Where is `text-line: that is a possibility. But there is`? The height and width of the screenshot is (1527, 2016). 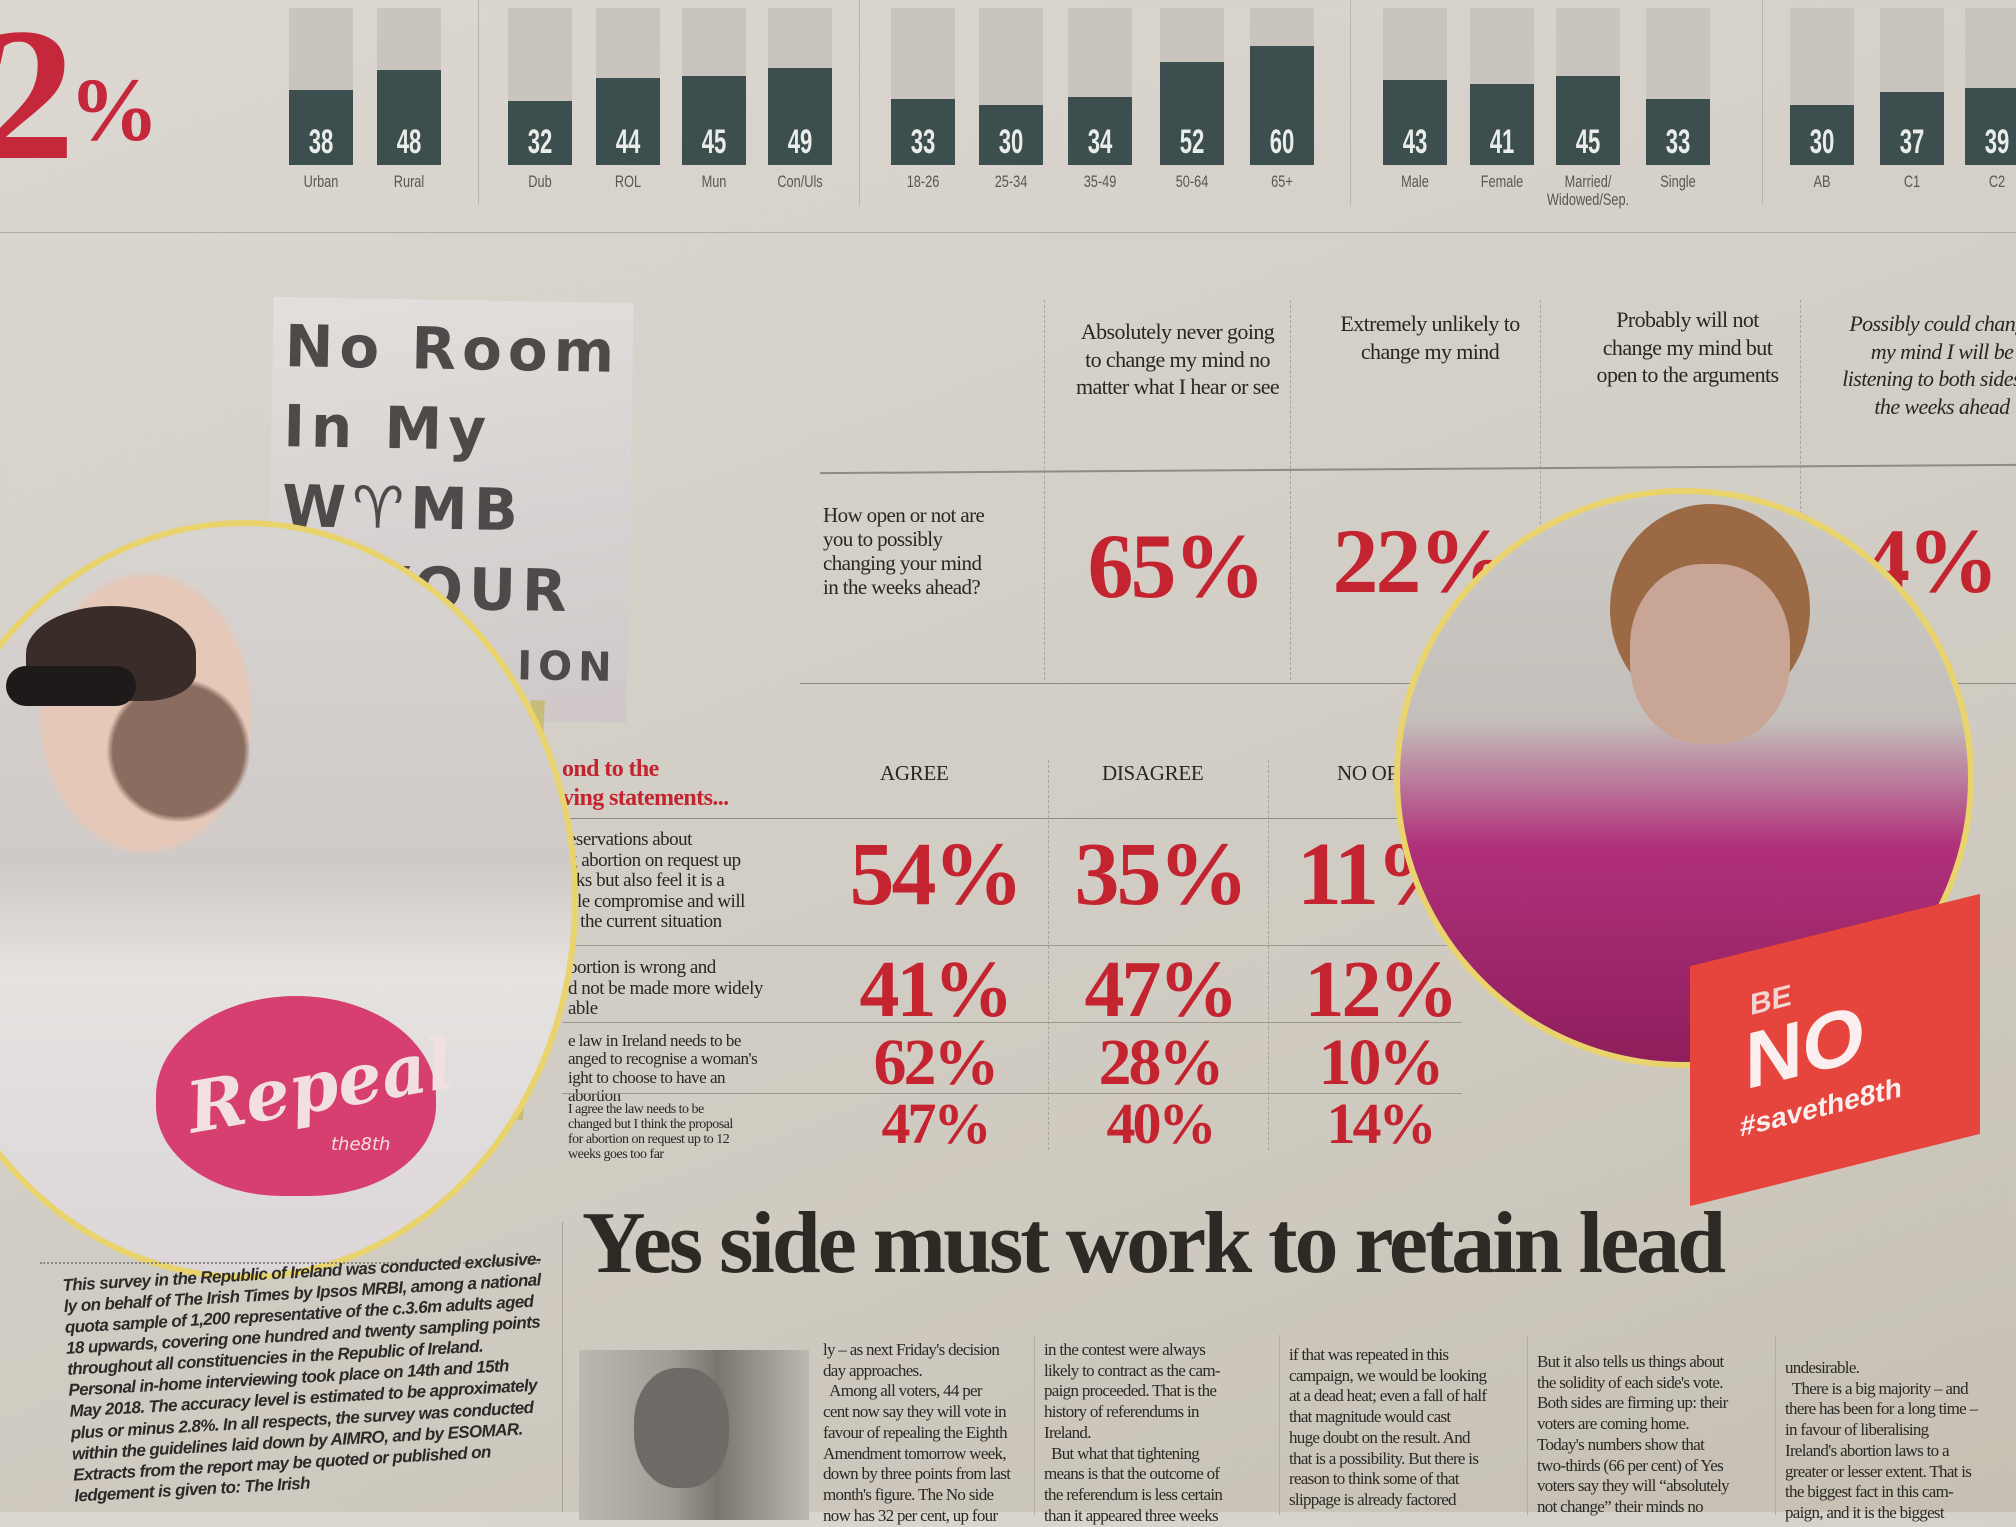 text-line: that is a possibility. But there is is located at coordinates (1404, 1459).